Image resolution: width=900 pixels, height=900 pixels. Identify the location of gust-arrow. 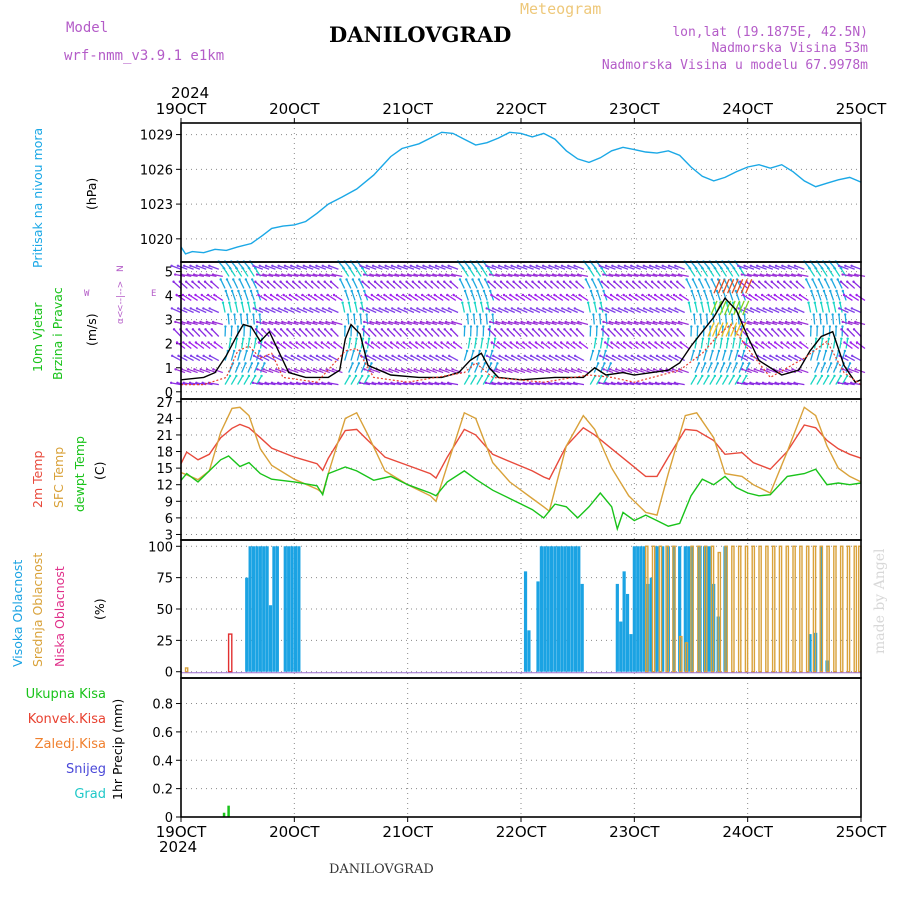
(734, 329).